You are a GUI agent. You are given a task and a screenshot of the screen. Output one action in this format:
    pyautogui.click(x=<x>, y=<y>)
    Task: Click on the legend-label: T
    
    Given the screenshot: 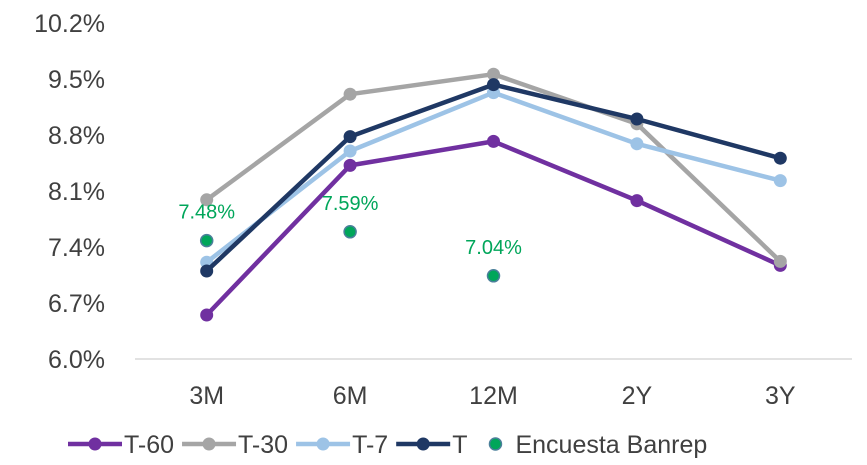 What is the action you would take?
    pyautogui.click(x=459, y=445)
    